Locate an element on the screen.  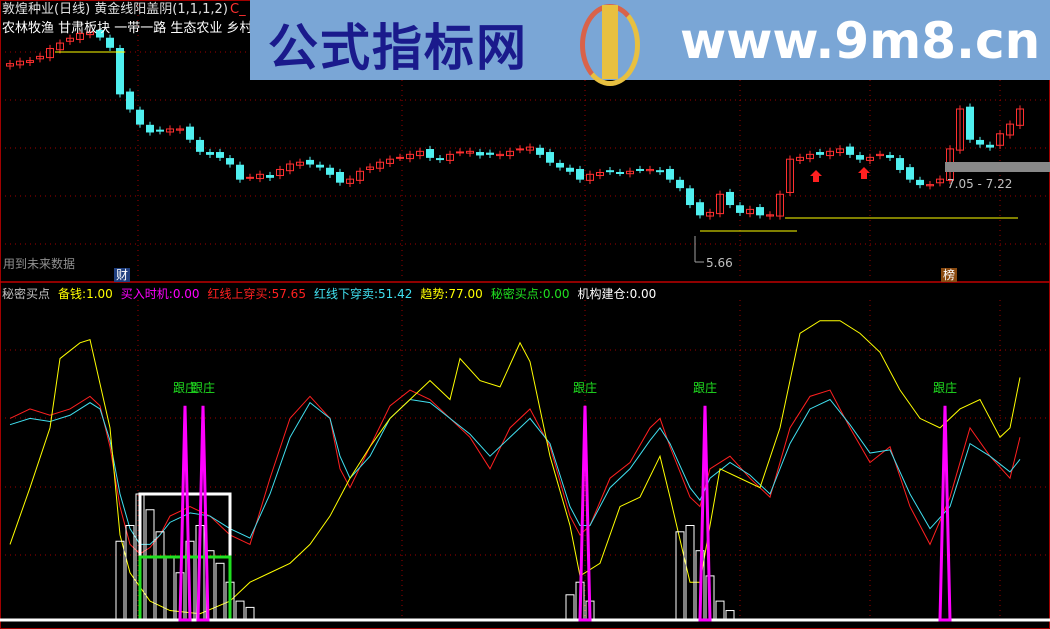
indicator-label: 红线上穿买: is located at coordinates (239, 294).